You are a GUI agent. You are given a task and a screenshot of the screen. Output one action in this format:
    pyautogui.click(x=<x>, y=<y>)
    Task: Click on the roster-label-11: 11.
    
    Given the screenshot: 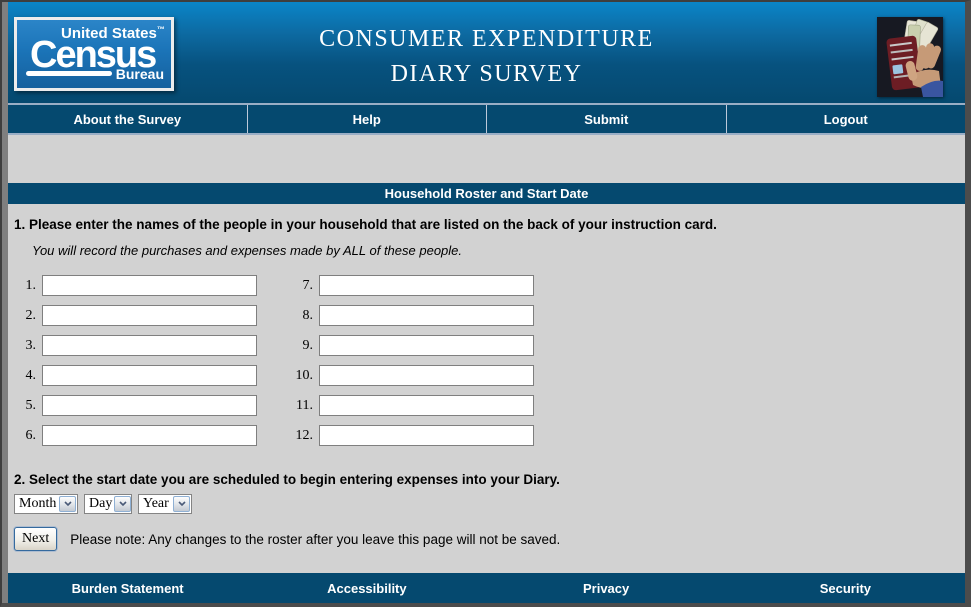 What is the action you would take?
    pyautogui.click(x=304, y=405)
    